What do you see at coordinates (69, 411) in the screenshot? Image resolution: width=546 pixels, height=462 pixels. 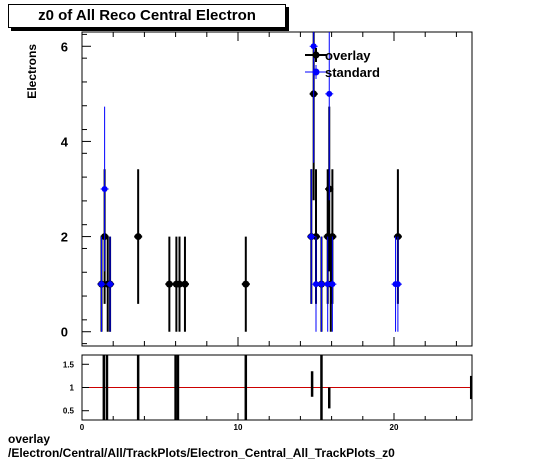 I see `ratio-y-tick-label: 0.5` at bounding box center [69, 411].